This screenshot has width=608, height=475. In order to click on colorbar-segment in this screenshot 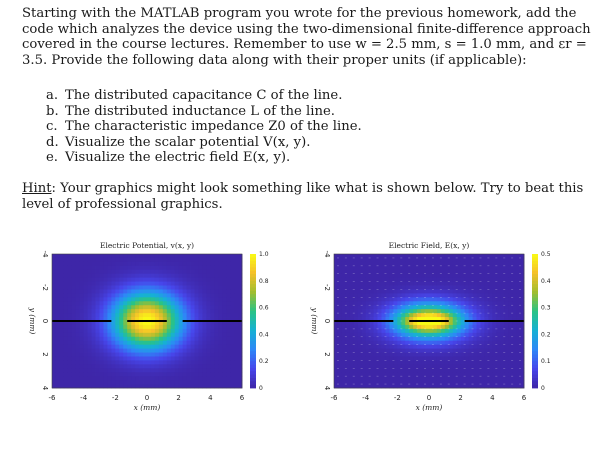, I will do `click(253, 259)`.